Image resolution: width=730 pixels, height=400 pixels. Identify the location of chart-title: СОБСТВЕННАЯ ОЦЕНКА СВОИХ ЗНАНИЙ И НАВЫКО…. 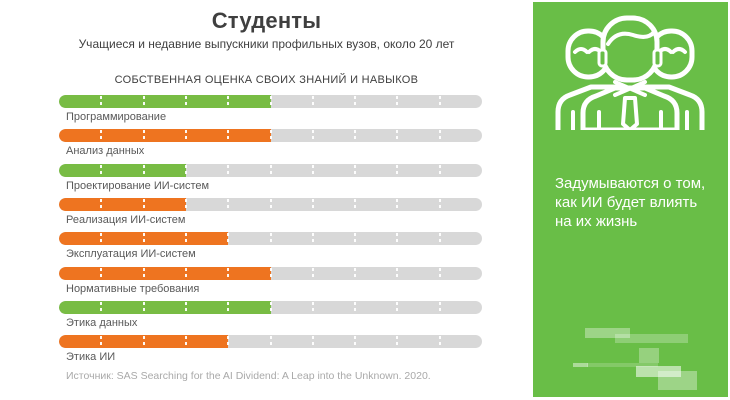
(266, 80).